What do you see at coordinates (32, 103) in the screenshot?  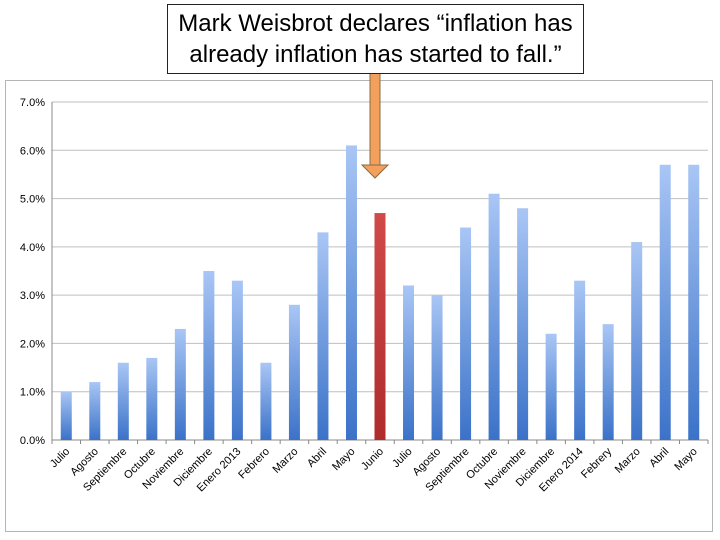 I see `y-tick-label: 7.0%` at bounding box center [32, 103].